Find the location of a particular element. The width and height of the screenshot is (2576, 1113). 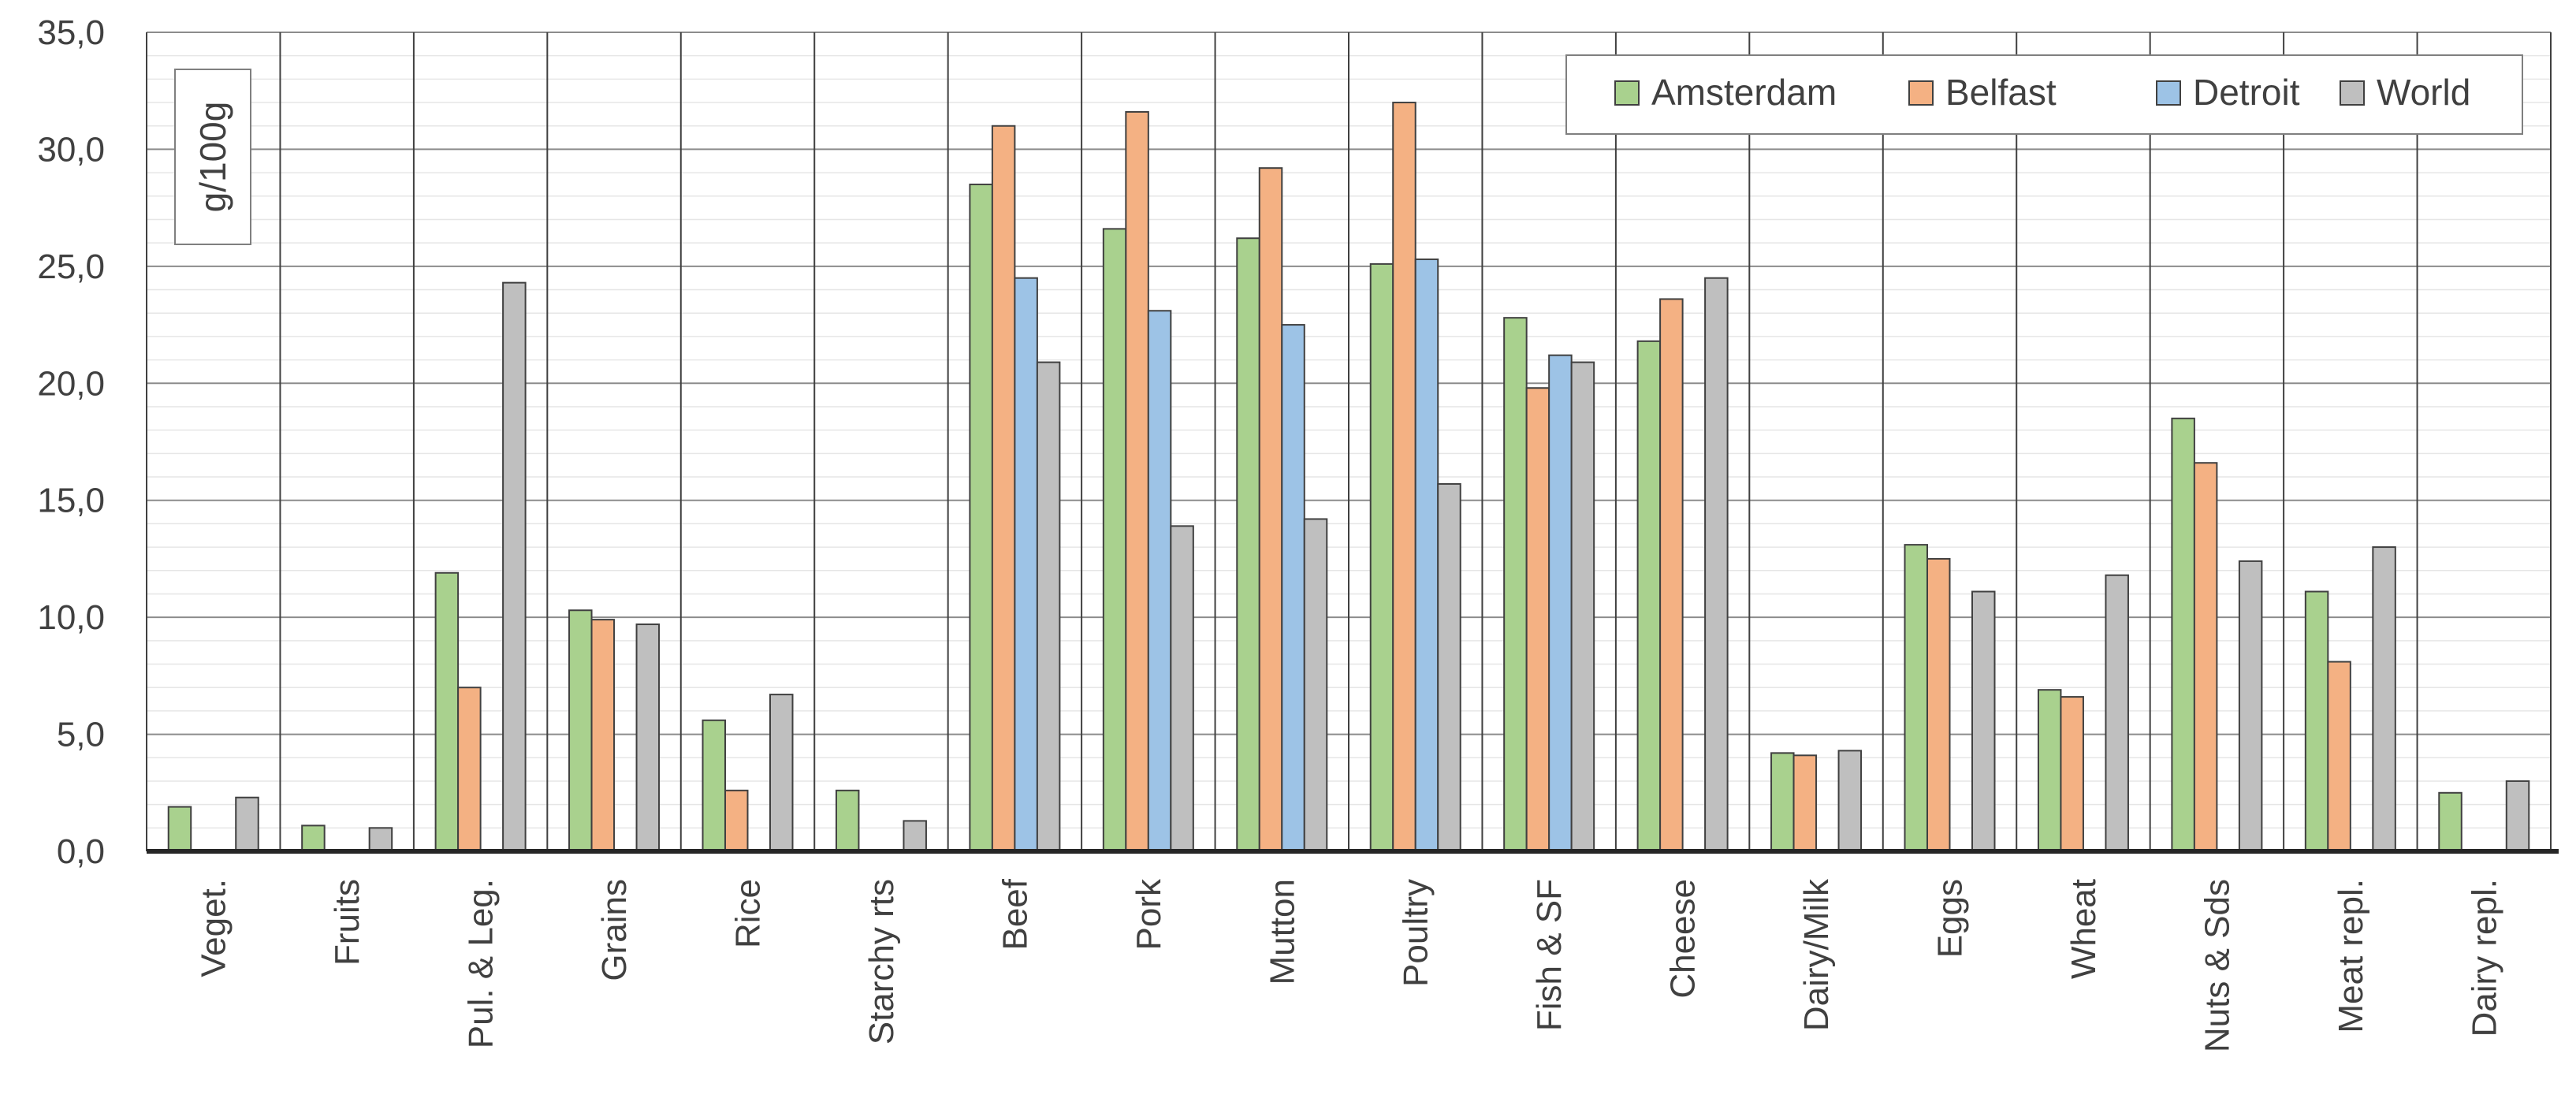

x-category-label: Fish & SF is located at coordinates (1549, 955).